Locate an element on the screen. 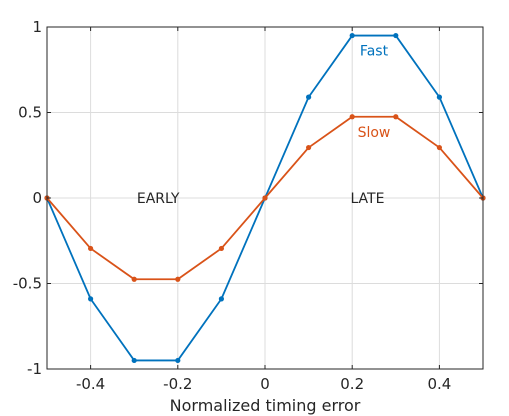 The image size is (509, 416). late-annotation: LATE is located at coordinates (367, 199).